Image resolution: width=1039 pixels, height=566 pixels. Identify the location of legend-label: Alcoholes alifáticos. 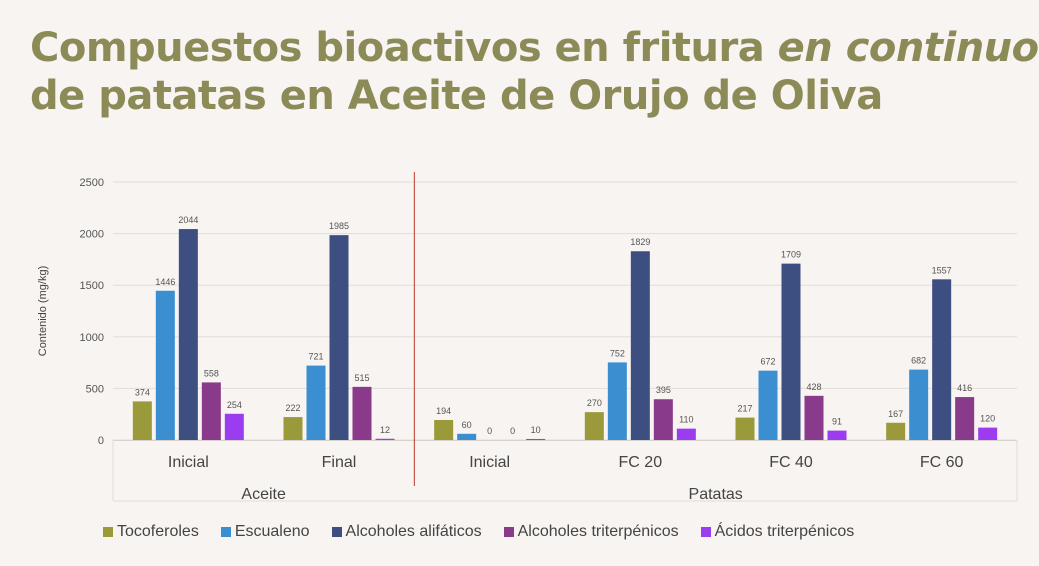
(413, 531).